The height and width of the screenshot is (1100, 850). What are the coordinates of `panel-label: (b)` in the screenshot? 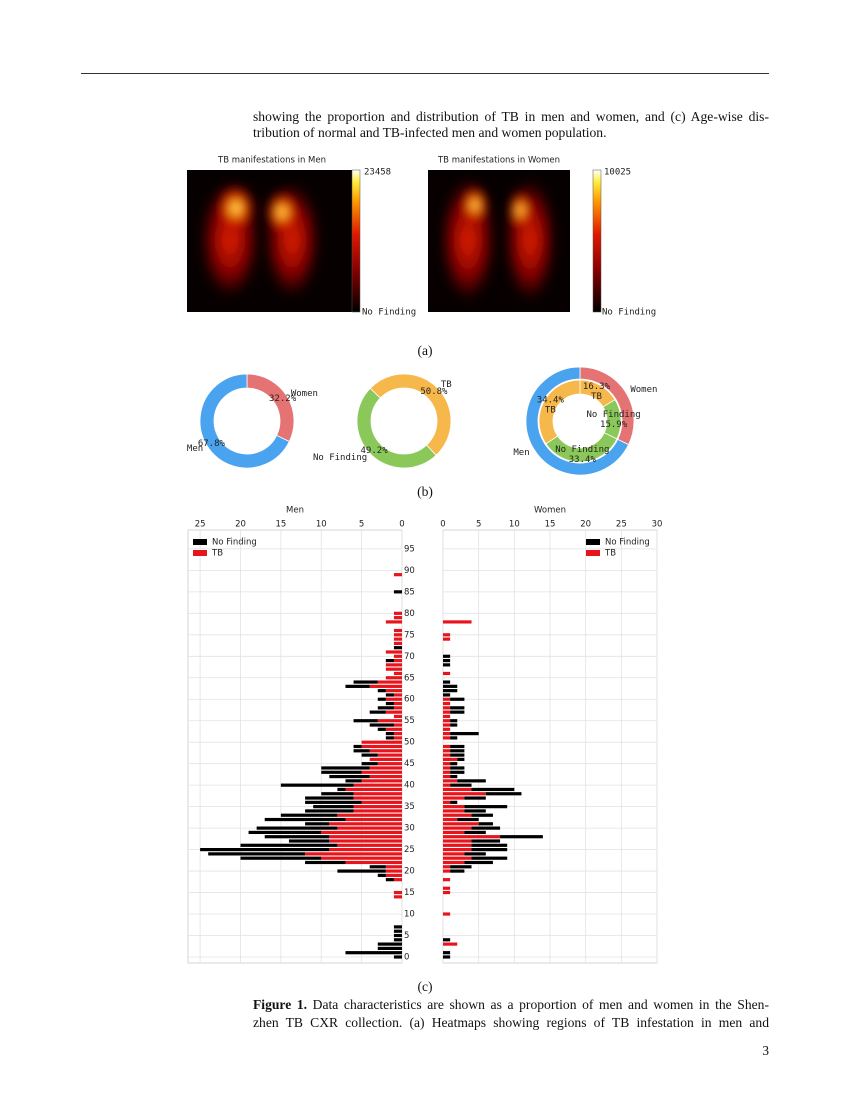 It's located at (425, 491).